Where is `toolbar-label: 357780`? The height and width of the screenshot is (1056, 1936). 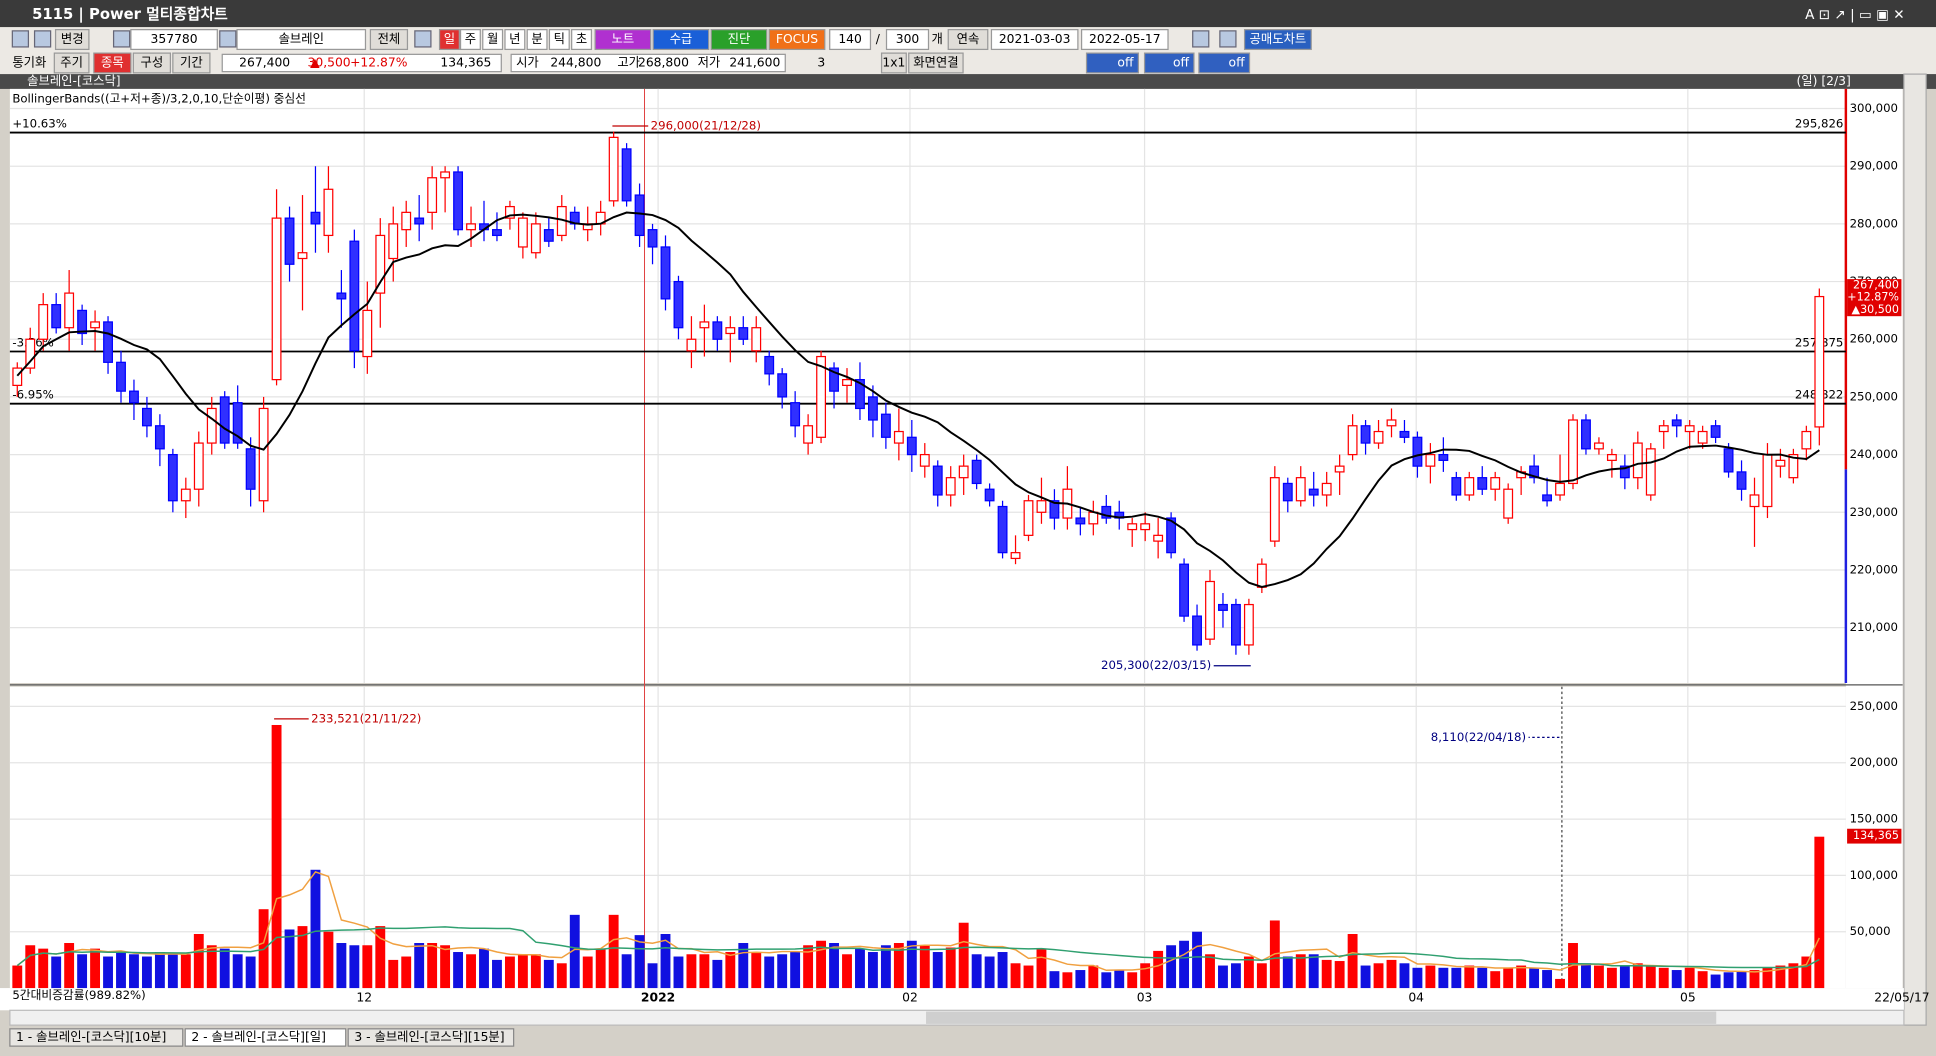
toolbar-label: 357780 is located at coordinates (174, 39).